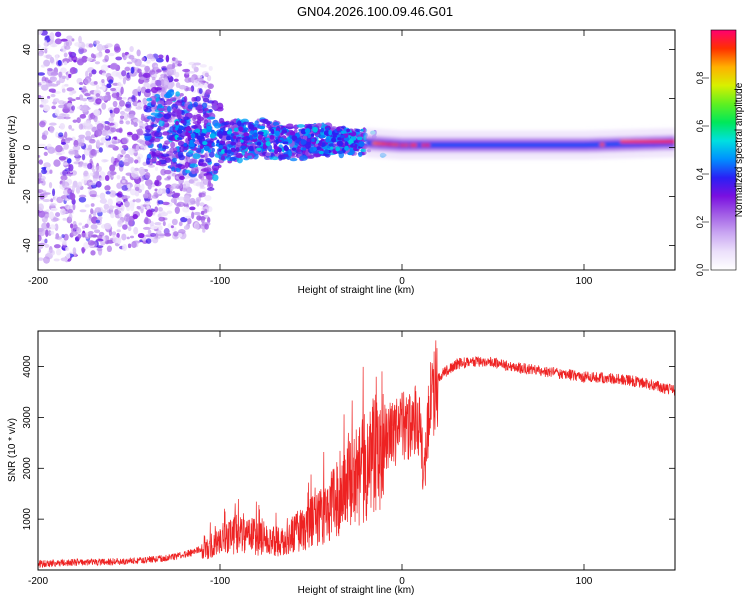 The height and width of the screenshot is (600, 750). What do you see at coordinates (375, 11) in the screenshot?
I see `figure-title: GN04.2026.100.09.46.G01` at bounding box center [375, 11].